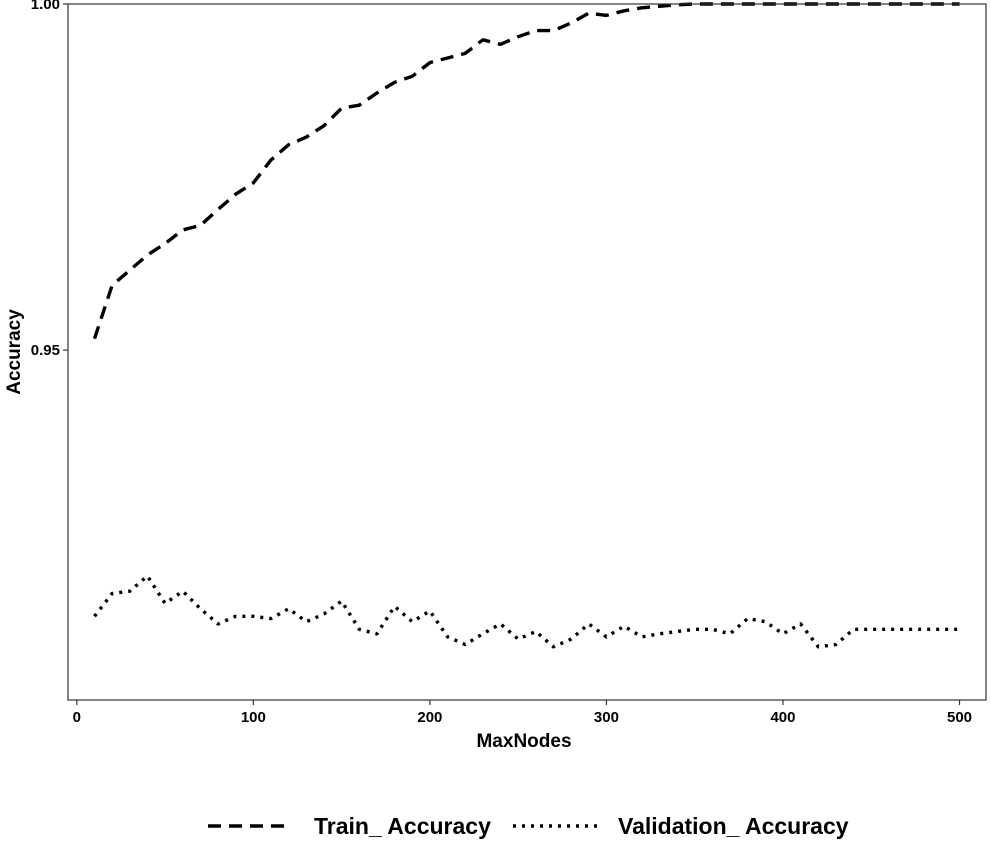 The height and width of the screenshot is (846, 991). Describe the element at coordinates (959, 717) in the screenshot. I see `x-tick-label: 500` at that location.